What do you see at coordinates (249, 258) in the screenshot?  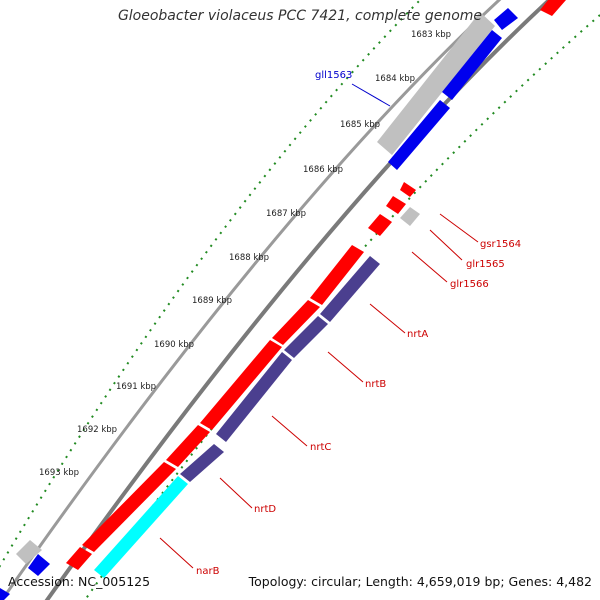 I see `tick-label: 1688 kbp` at bounding box center [249, 258].